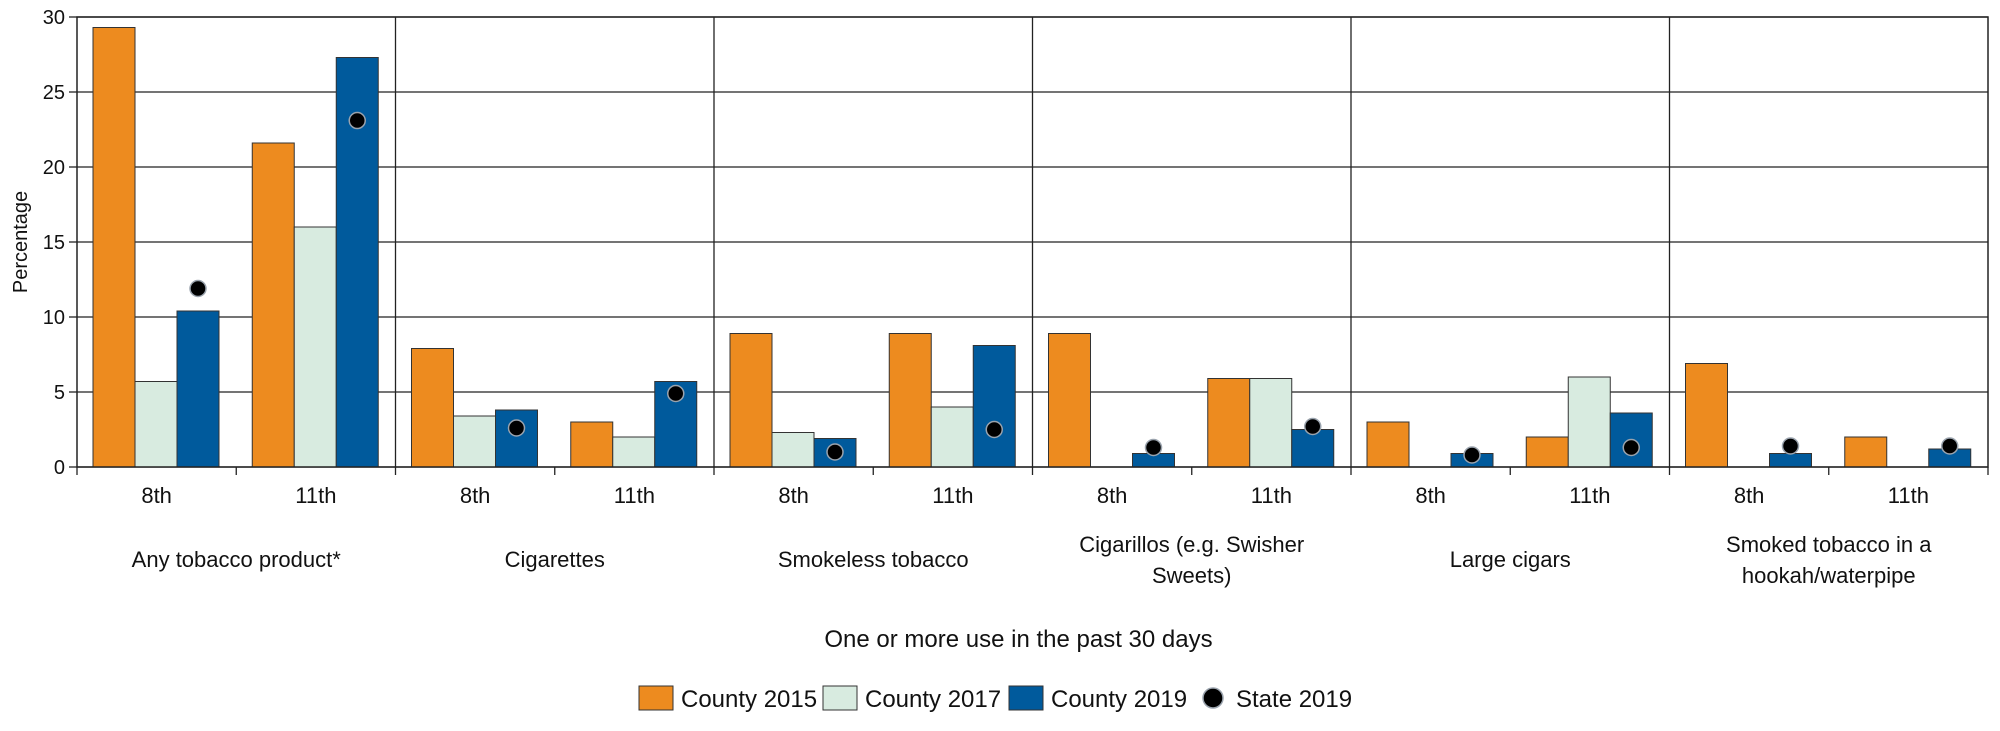  What do you see at coordinates (1213, 698) in the screenshot?
I see `legend-marker` at bounding box center [1213, 698].